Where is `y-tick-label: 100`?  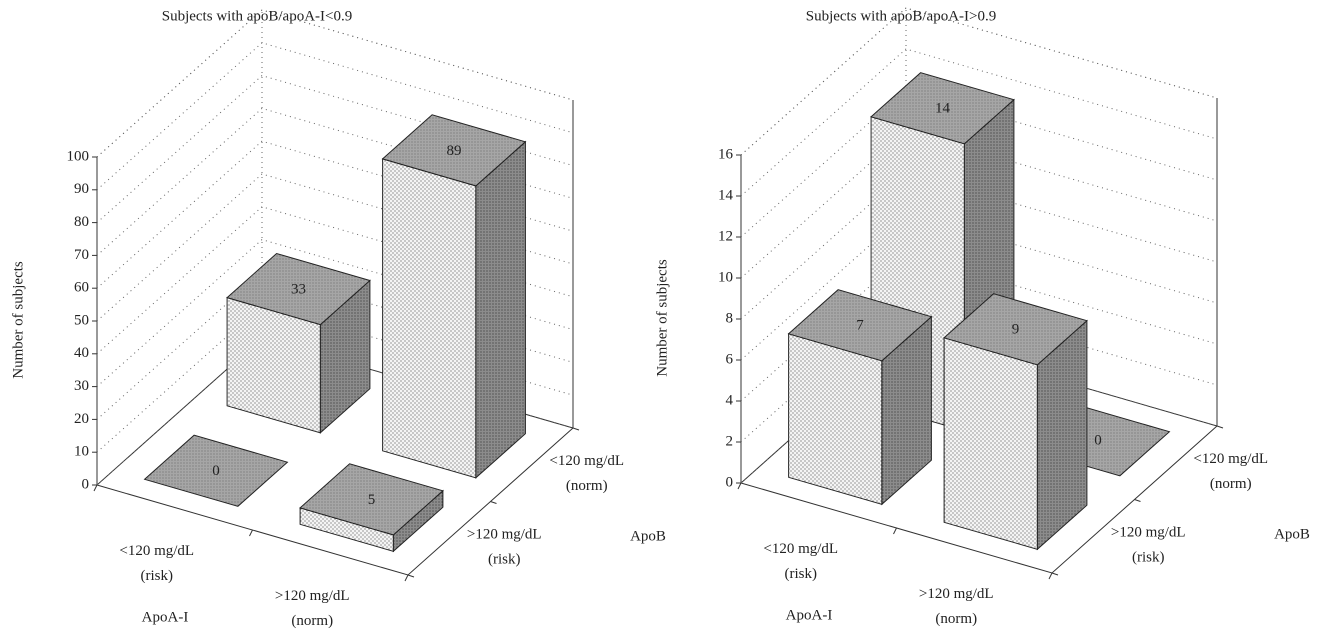 y-tick-label: 100 is located at coordinates (78, 156).